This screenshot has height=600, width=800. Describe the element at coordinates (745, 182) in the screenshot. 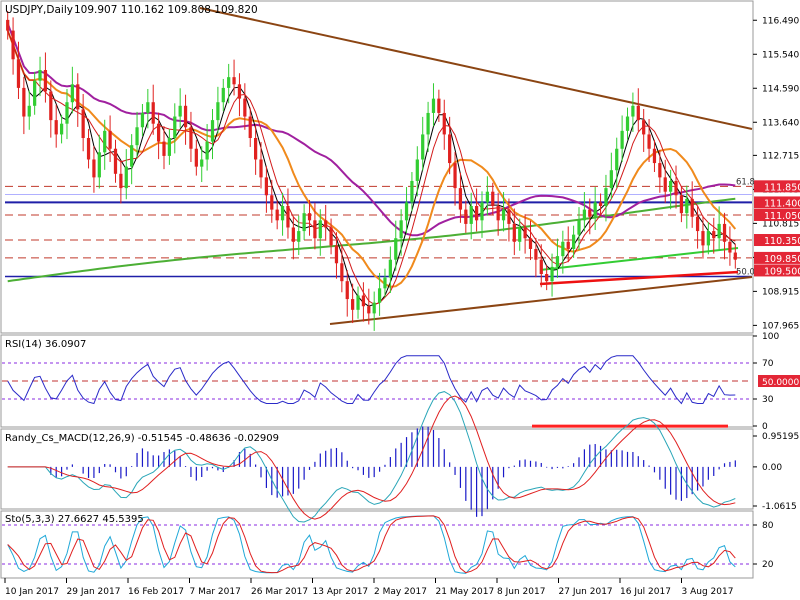

I see `fib-level-label: 61.8` at that location.